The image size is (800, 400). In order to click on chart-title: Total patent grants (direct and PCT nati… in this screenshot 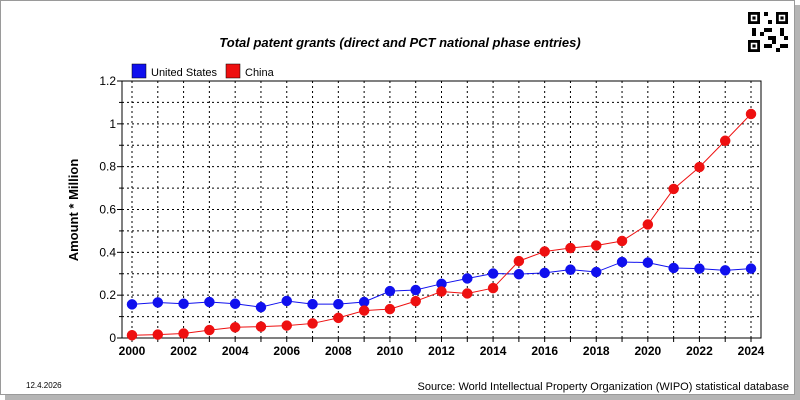, I will do `click(399, 42)`.